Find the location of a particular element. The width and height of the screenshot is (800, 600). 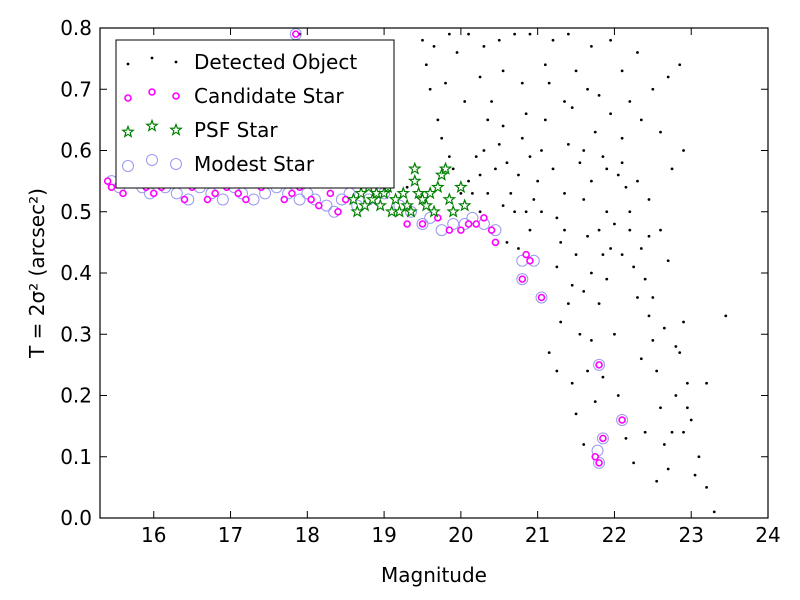

y-tick-label: 0.7 is located at coordinates (76, 89).